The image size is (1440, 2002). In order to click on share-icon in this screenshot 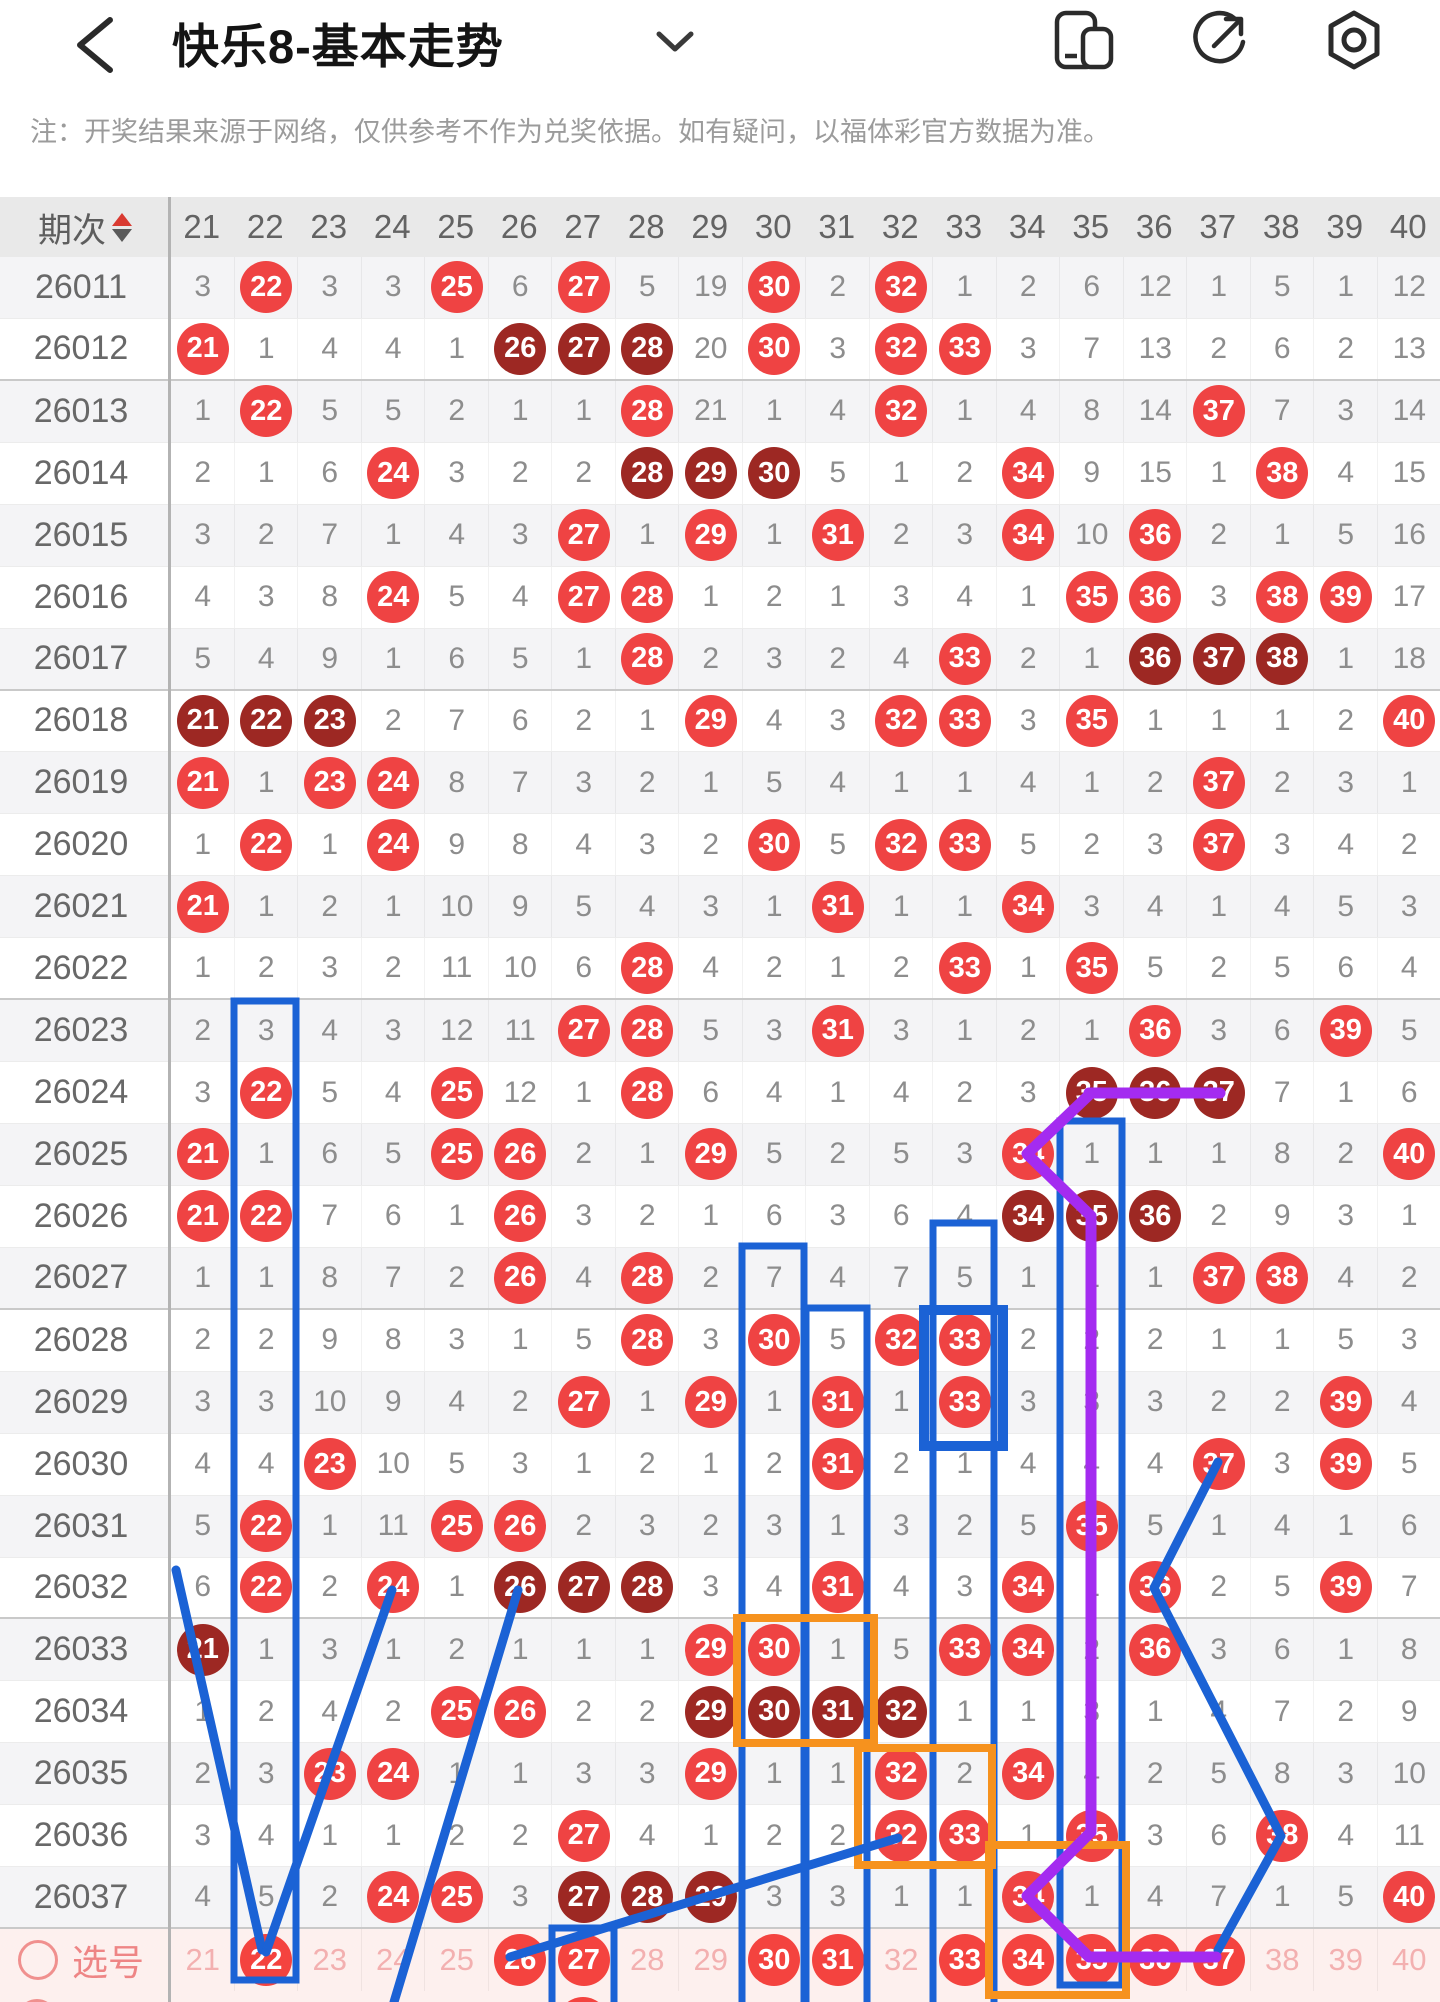, I will do `click(1220, 41)`.